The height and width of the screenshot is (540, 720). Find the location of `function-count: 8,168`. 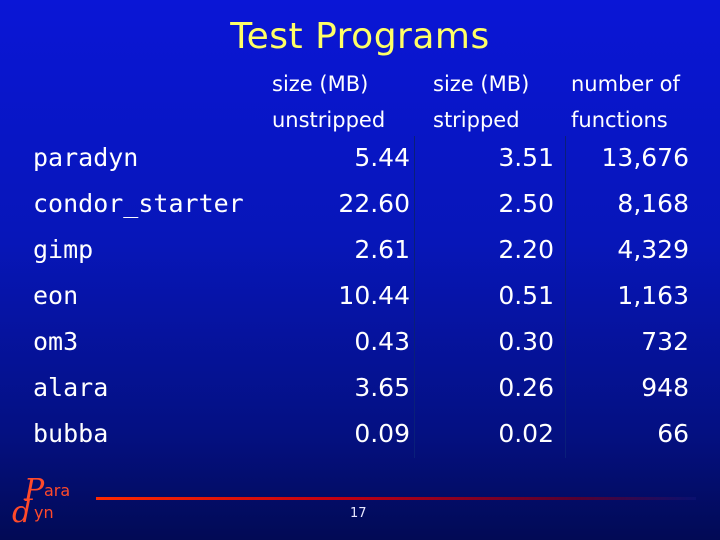

function-count: 8,168 is located at coordinates (653, 203).